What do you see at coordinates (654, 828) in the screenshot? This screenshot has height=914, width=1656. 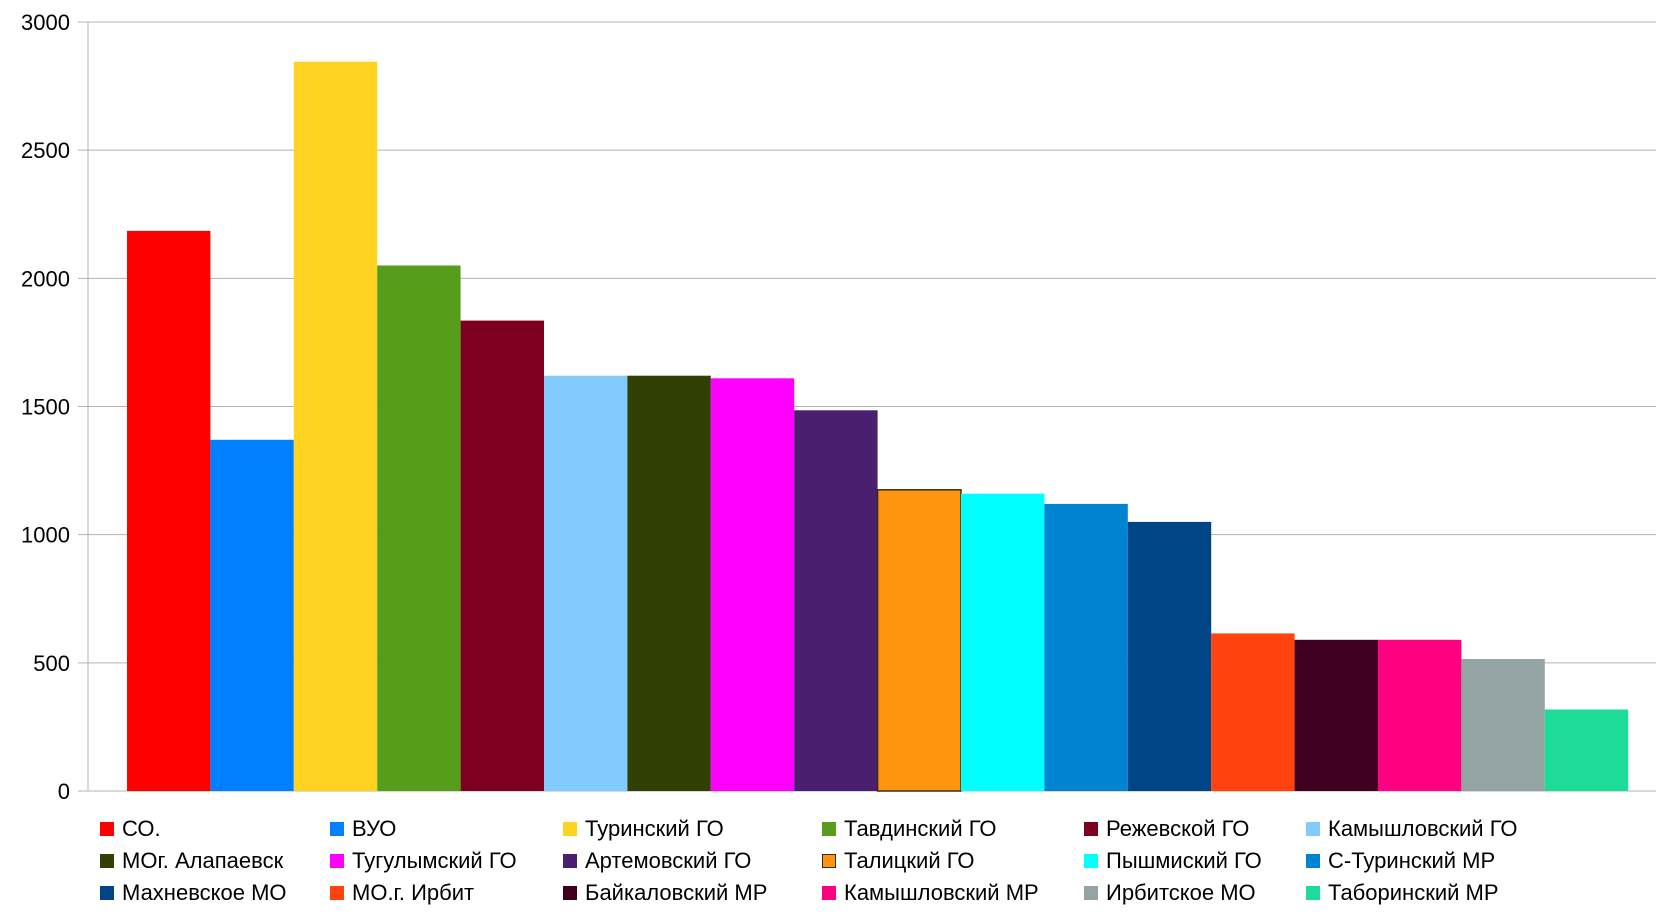 I see `legend-label: Туринский ГО` at bounding box center [654, 828].